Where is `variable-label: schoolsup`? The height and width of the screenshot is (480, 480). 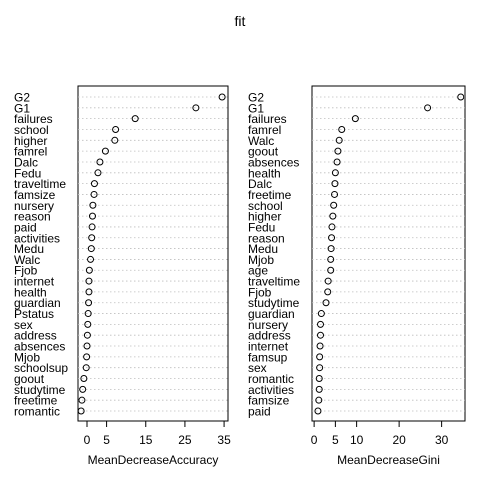 variable-label: schoolsup is located at coordinates (41, 368).